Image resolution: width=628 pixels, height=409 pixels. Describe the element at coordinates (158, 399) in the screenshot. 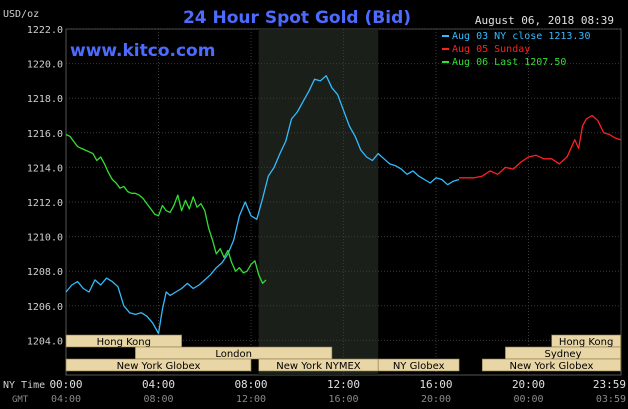

I see `x-tick-label-gmt: 08:00` at that location.